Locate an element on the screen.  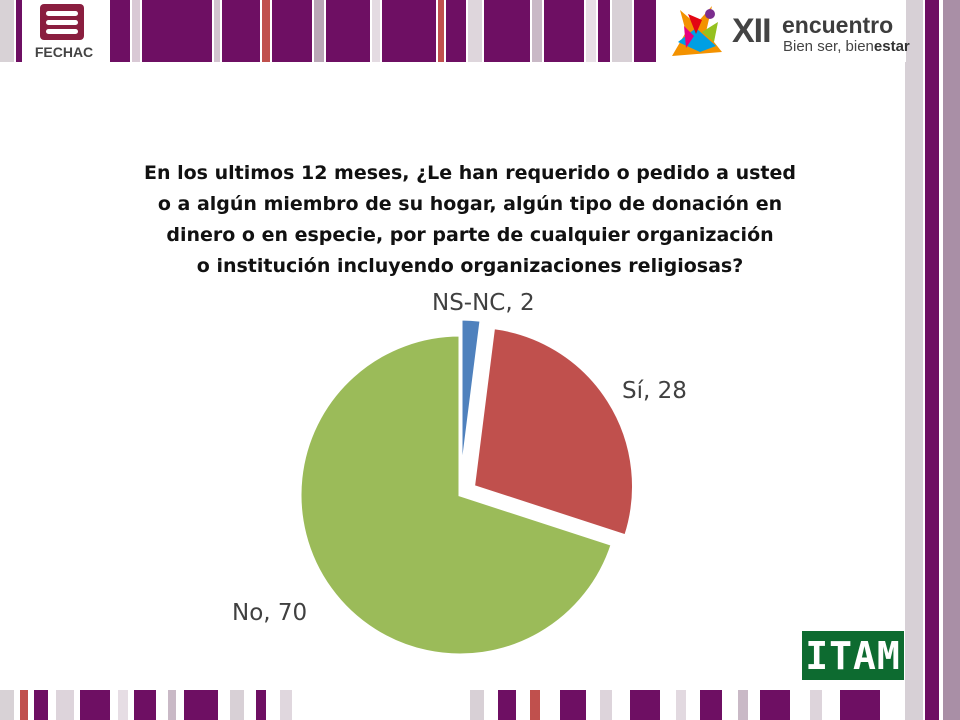
itam-logo-text: ITAM is located at coordinates (853, 655).